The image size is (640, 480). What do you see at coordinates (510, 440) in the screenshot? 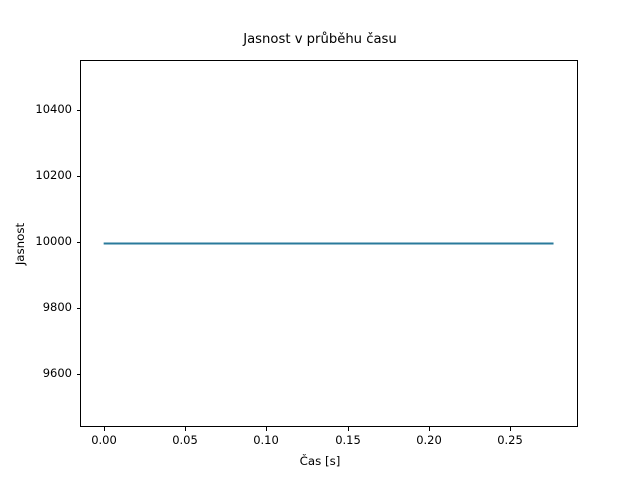
I see `xtick-label-025: 0.25` at bounding box center [510, 440].